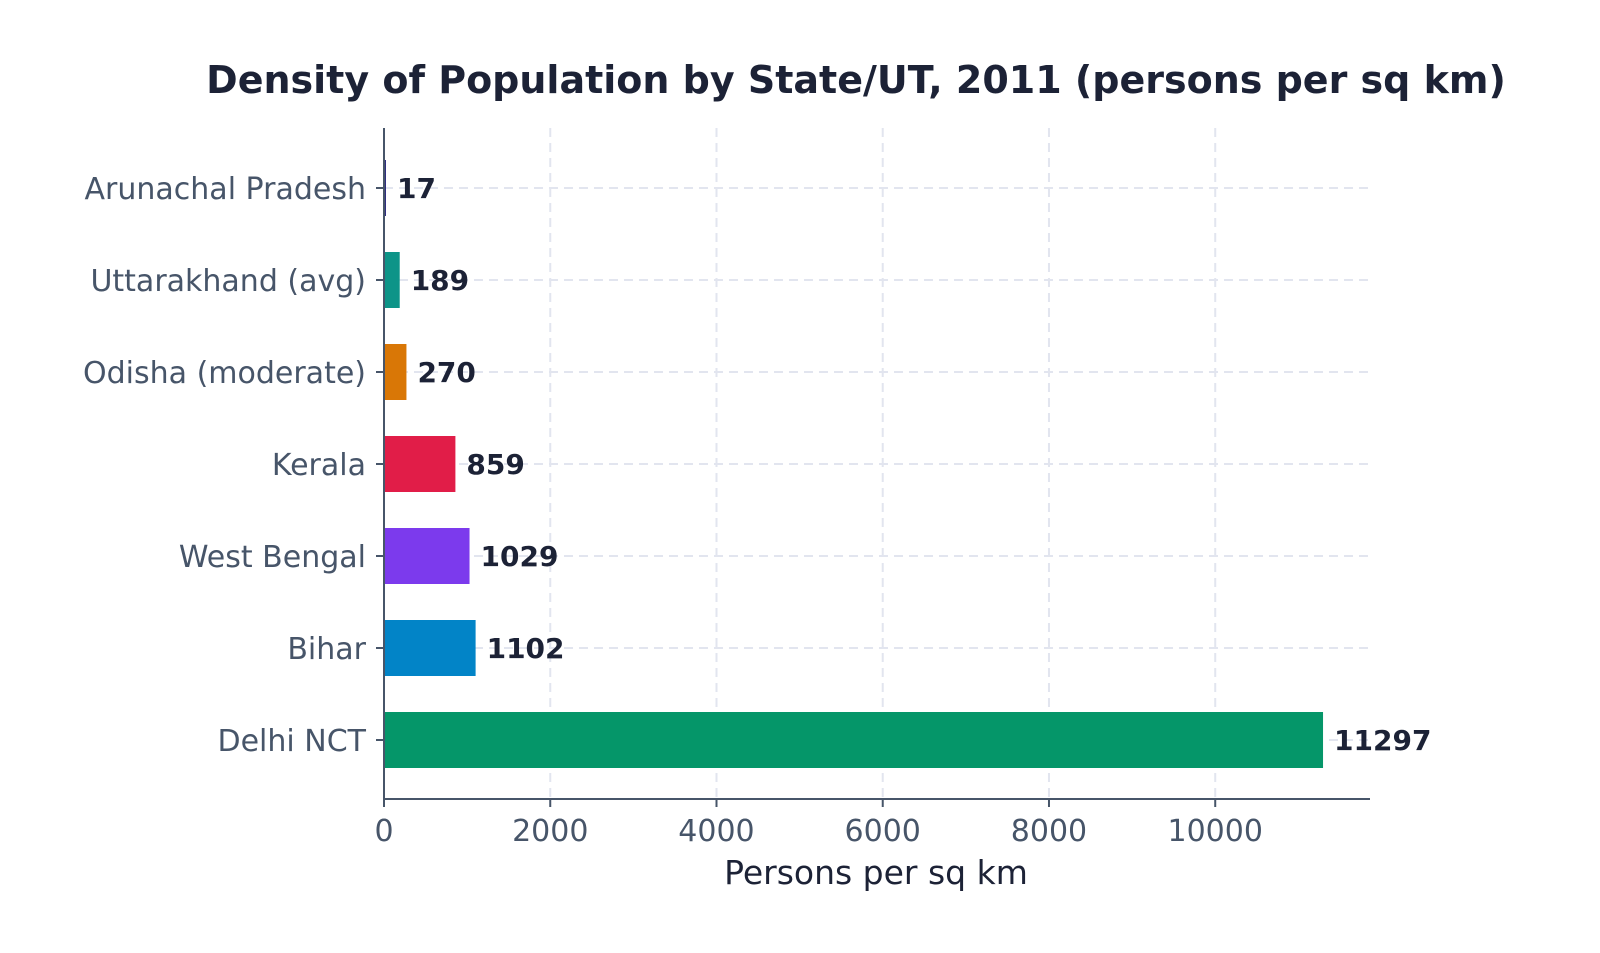 The height and width of the screenshot is (953, 1600). I want to click on value-label: 17, so click(416, 188).